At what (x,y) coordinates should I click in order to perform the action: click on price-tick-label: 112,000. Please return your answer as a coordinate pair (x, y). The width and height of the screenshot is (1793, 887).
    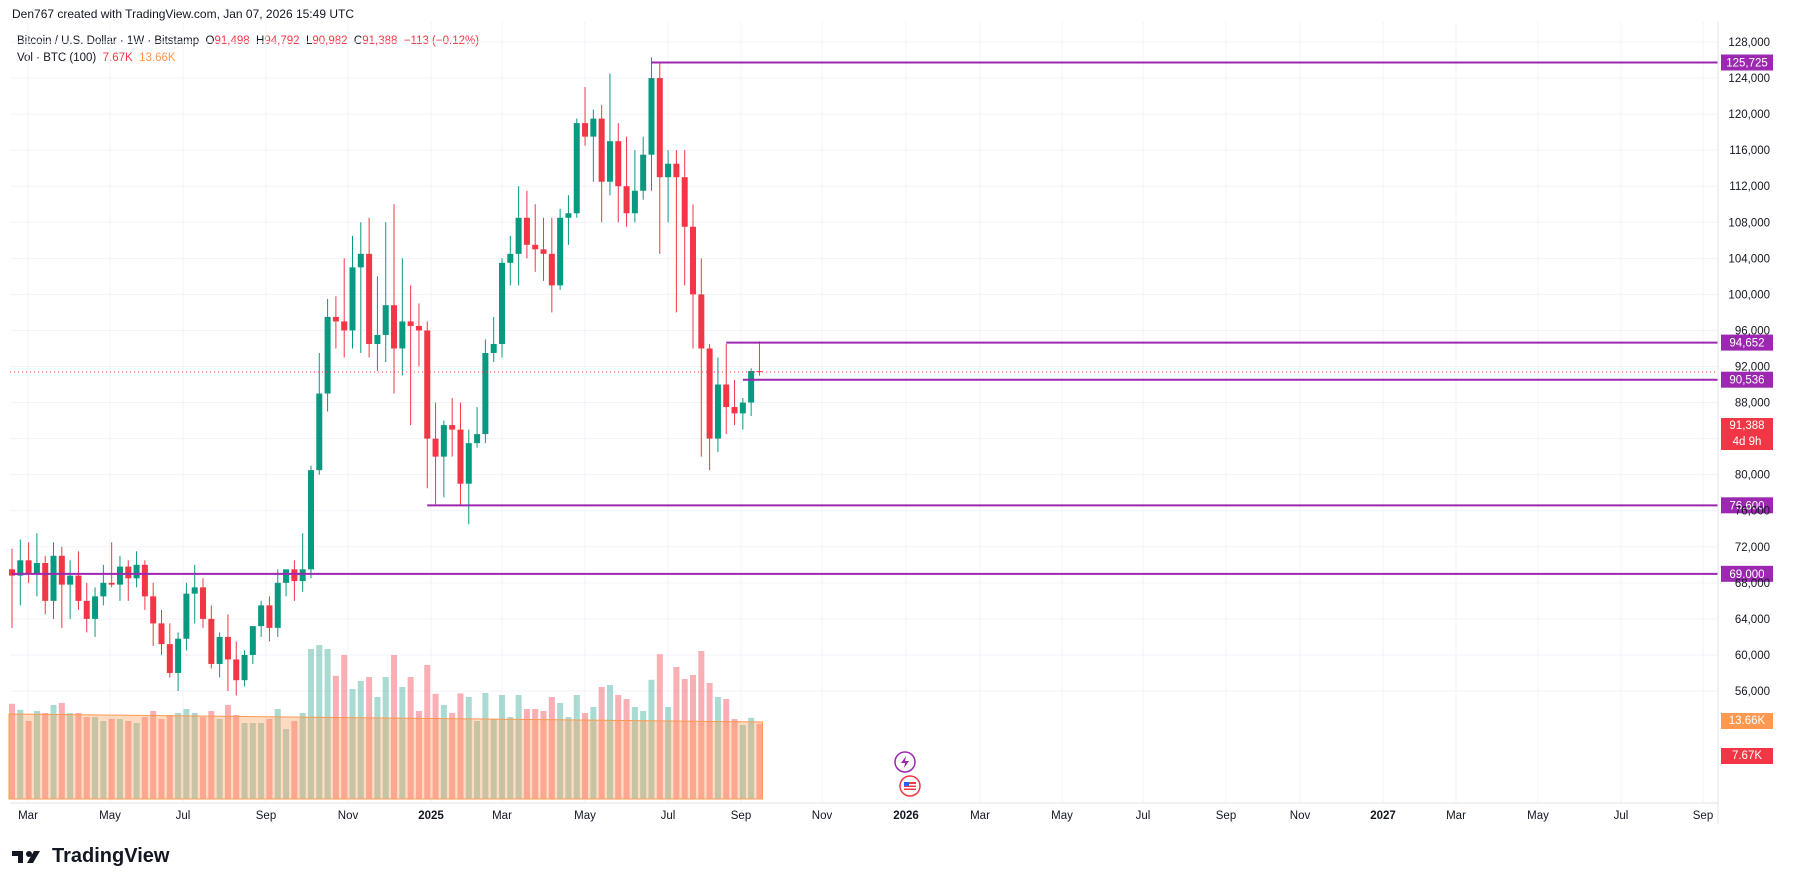
    Looking at the image, I should click on (1749, 187).